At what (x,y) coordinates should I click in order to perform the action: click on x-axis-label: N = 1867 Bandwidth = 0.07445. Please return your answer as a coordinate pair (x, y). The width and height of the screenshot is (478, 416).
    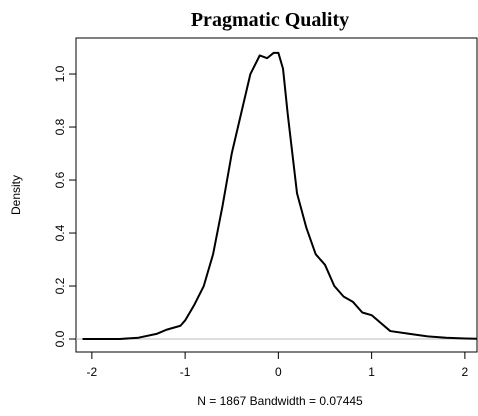
    Looking at the image, I should click on (280, 401).